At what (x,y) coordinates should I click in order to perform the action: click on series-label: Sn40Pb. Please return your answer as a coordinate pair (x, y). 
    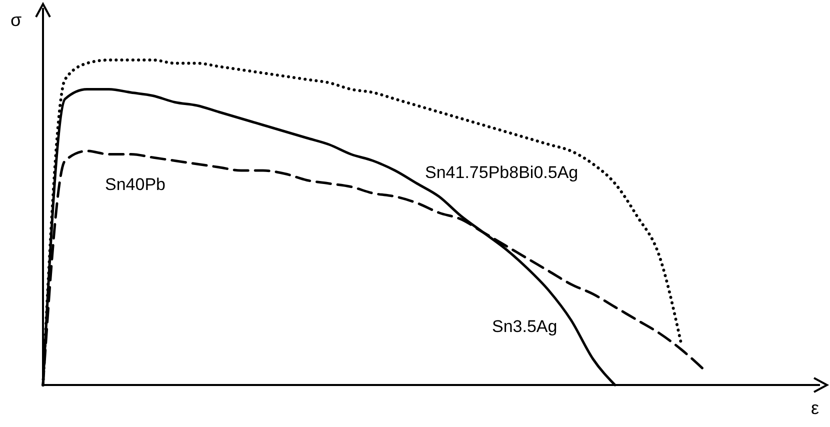
    Looking at the image, I should click on (135, 184).